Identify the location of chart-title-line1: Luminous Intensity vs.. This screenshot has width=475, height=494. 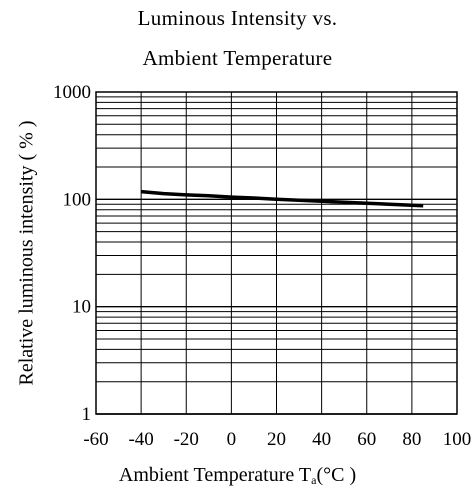
(237, 18).